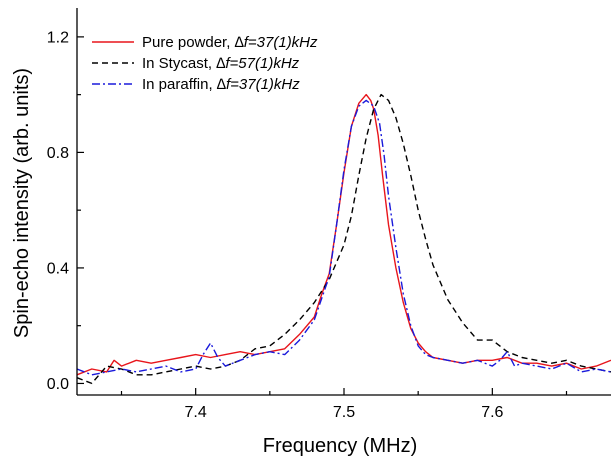  I want to click on y-axis-label: Spin-echo intensity (arb. units), so click(22, 203).